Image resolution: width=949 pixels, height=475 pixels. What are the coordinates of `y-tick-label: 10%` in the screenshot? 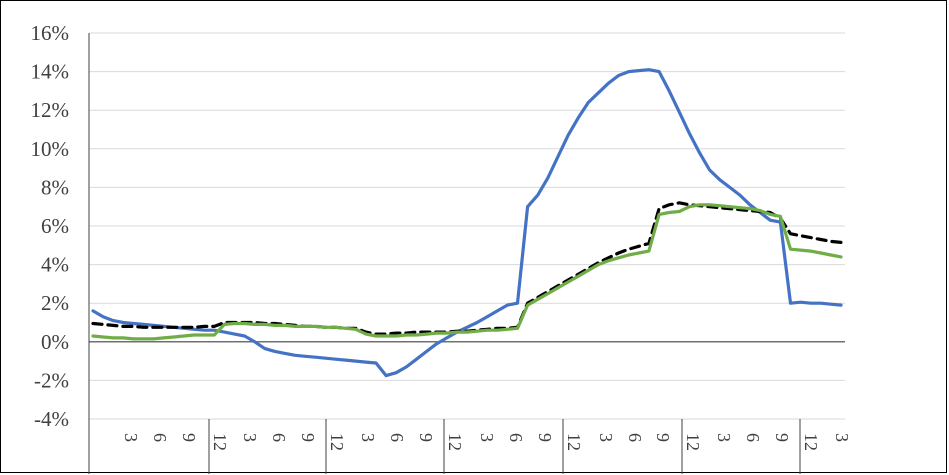 It's located at (50, 149).